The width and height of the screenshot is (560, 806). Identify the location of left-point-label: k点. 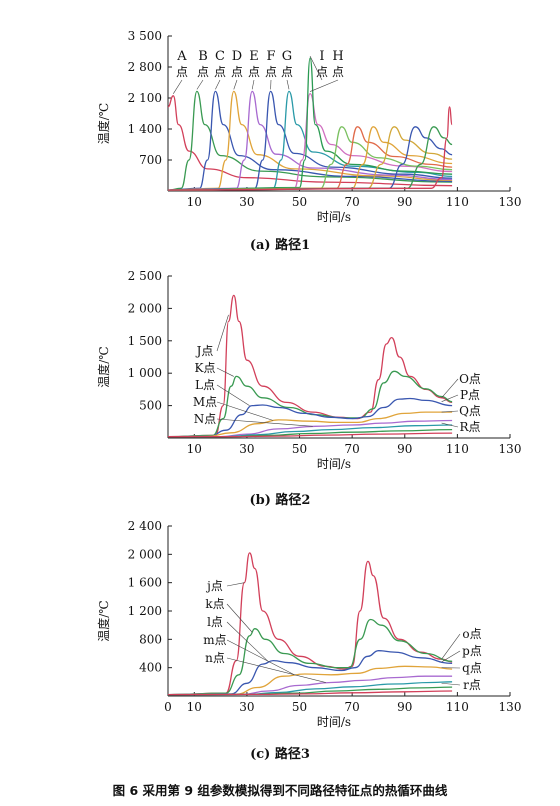
(214, 604).